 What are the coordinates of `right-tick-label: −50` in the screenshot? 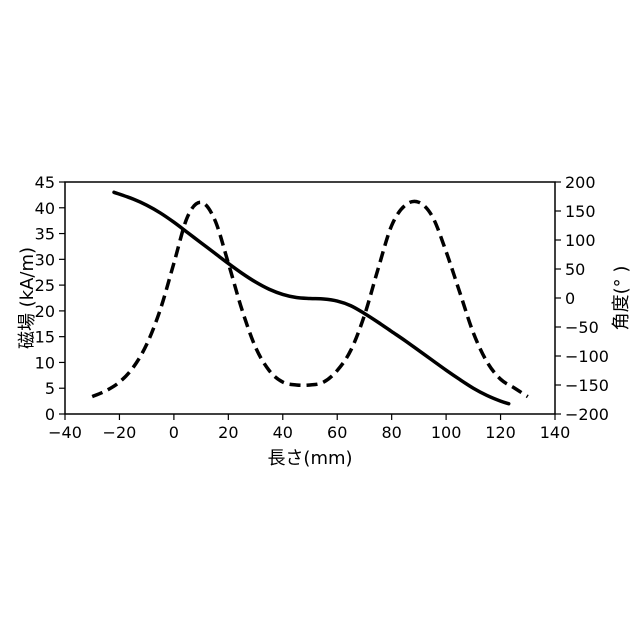 It's located at (582, 327).